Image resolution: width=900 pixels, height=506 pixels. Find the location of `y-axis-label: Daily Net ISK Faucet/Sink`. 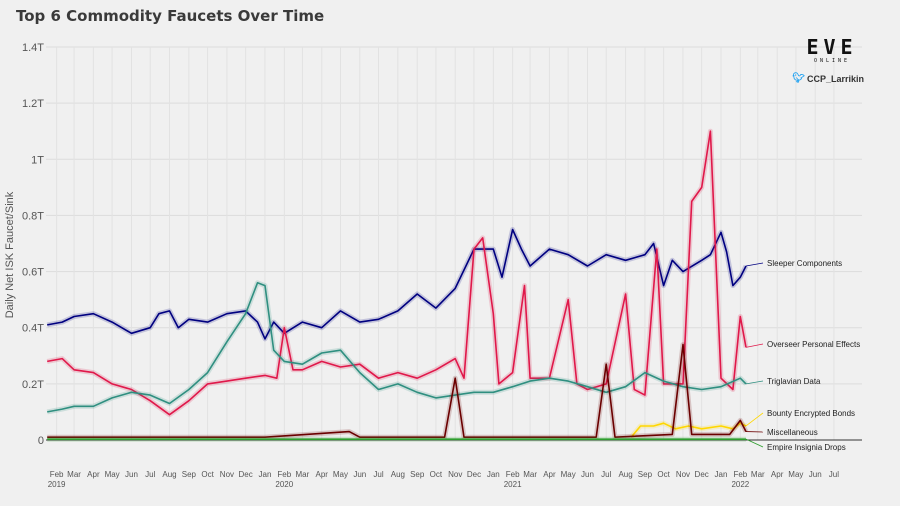

y-axis-label: Daily Net ISK Faucet/Sink is located at coordinates (10, 254).